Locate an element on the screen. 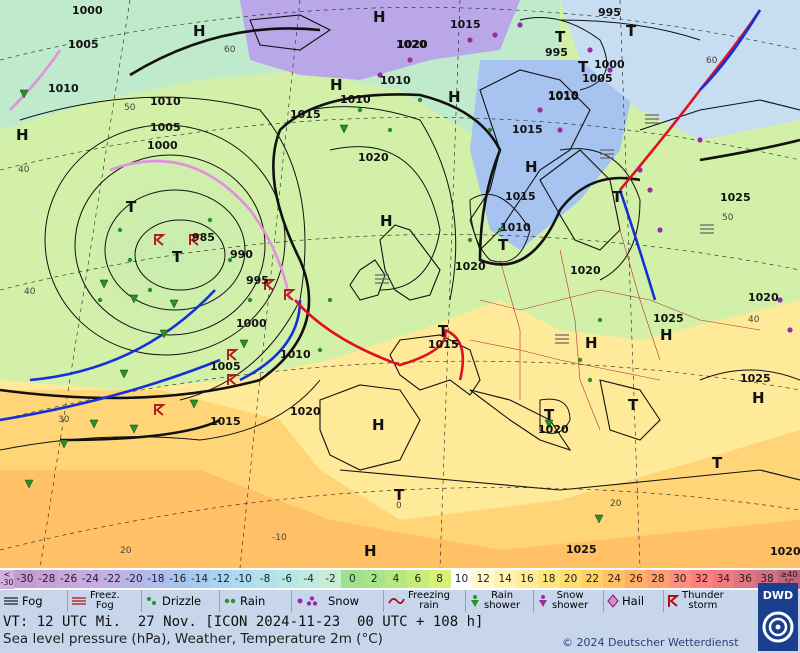 Image resolution: width=800 pixels, height=653 pixels. freezing-rain-icon is located at coordinates (396, 601).